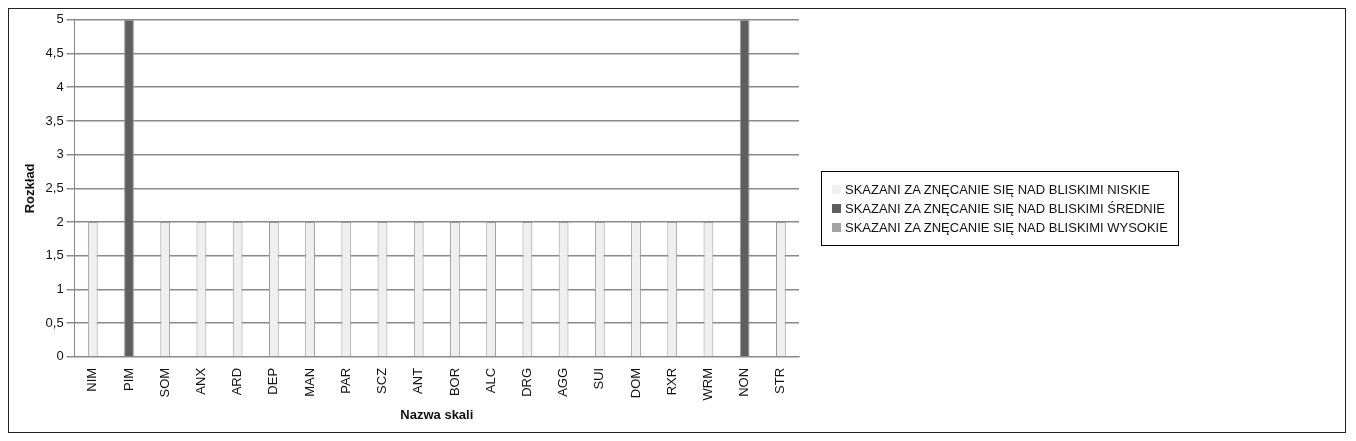 This screenshot has width=1356, height=441. What do you see at coordinates (345, 380) in the screenshot?
I see `x-tick-label: PAR` at bounding box center [345, 380].